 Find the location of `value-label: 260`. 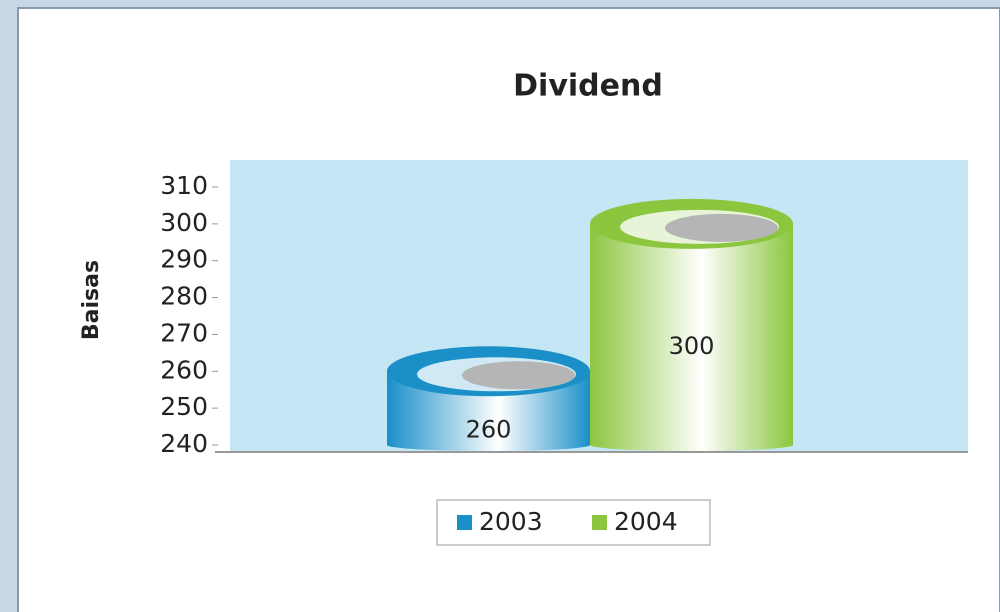

value-label: 260 is located at coordinates (489, 430).